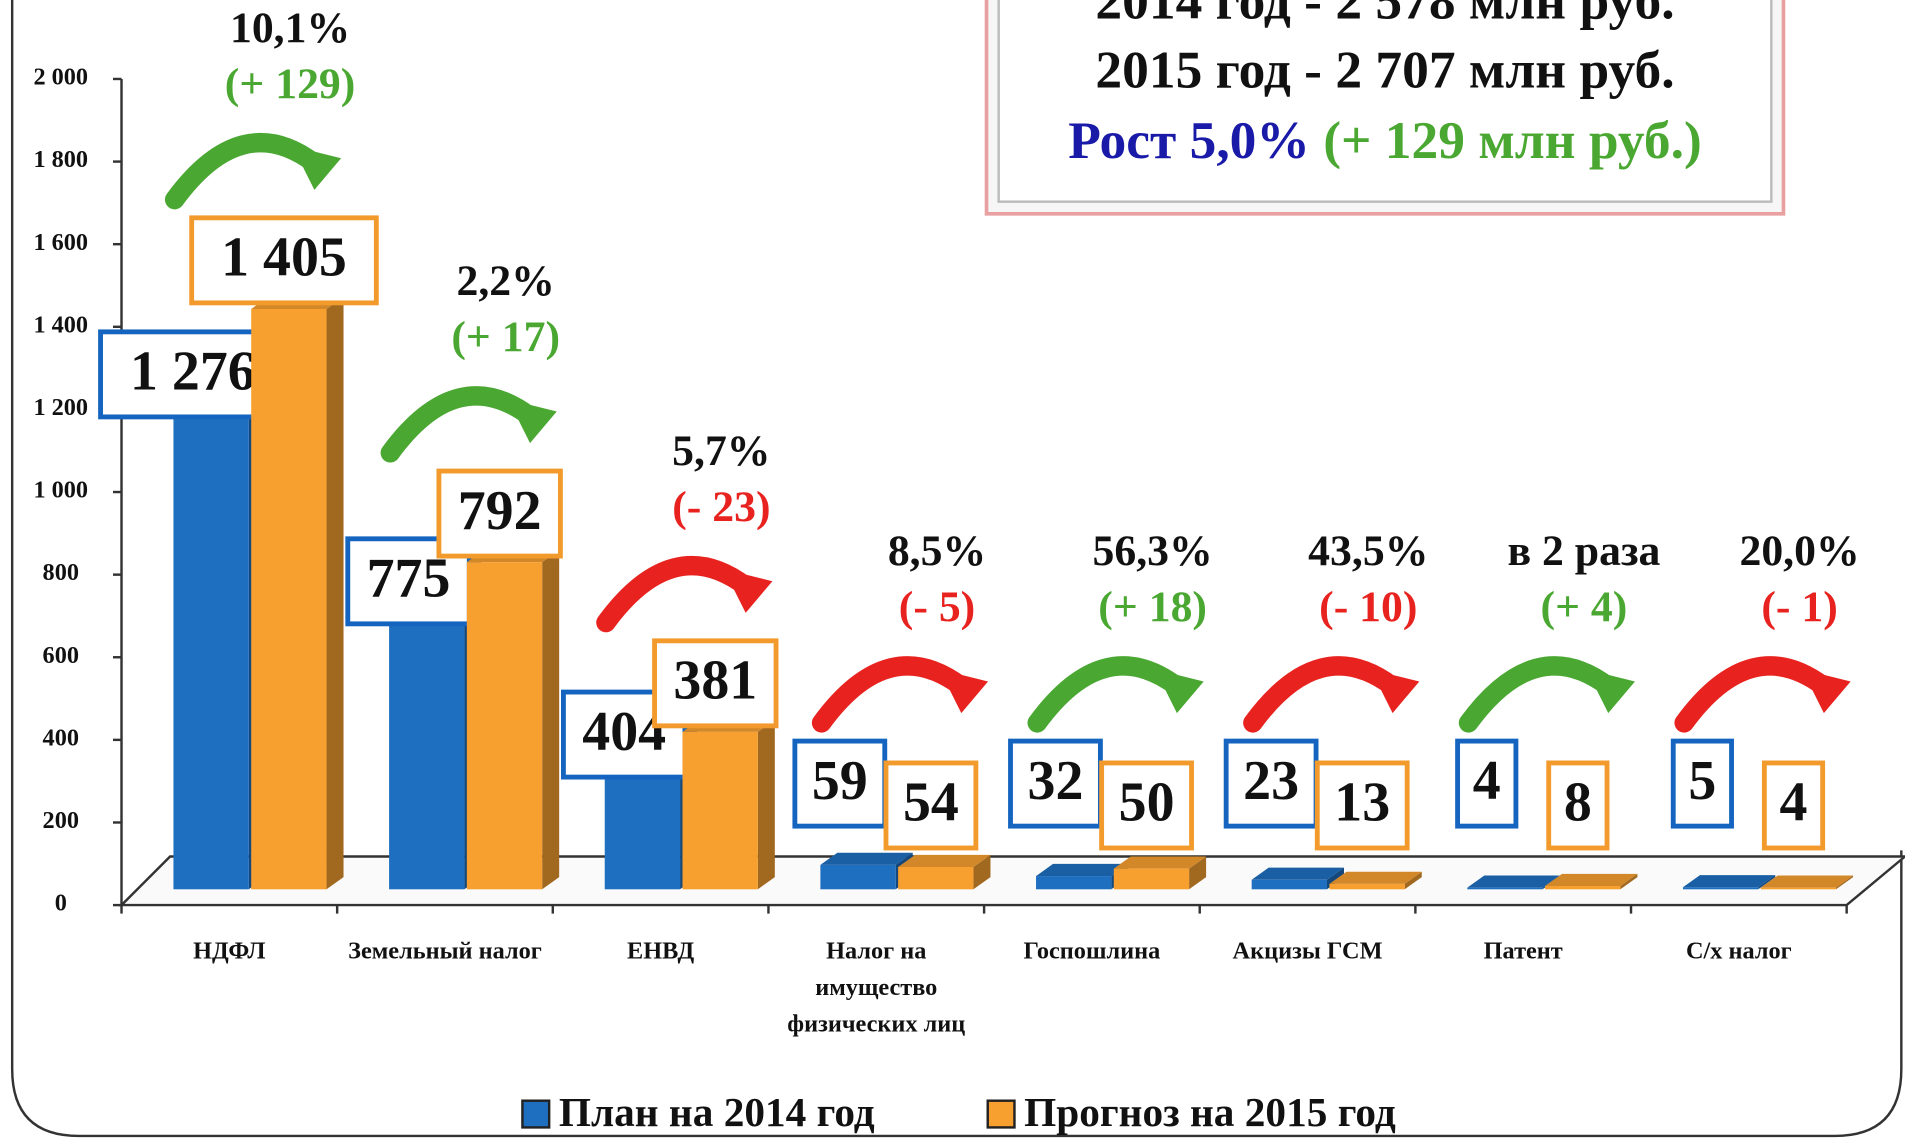  What do you see at coordinates (937, 607) in the screenshot?
I see `change-value: (- 5)` at bounding box center [937, 607].